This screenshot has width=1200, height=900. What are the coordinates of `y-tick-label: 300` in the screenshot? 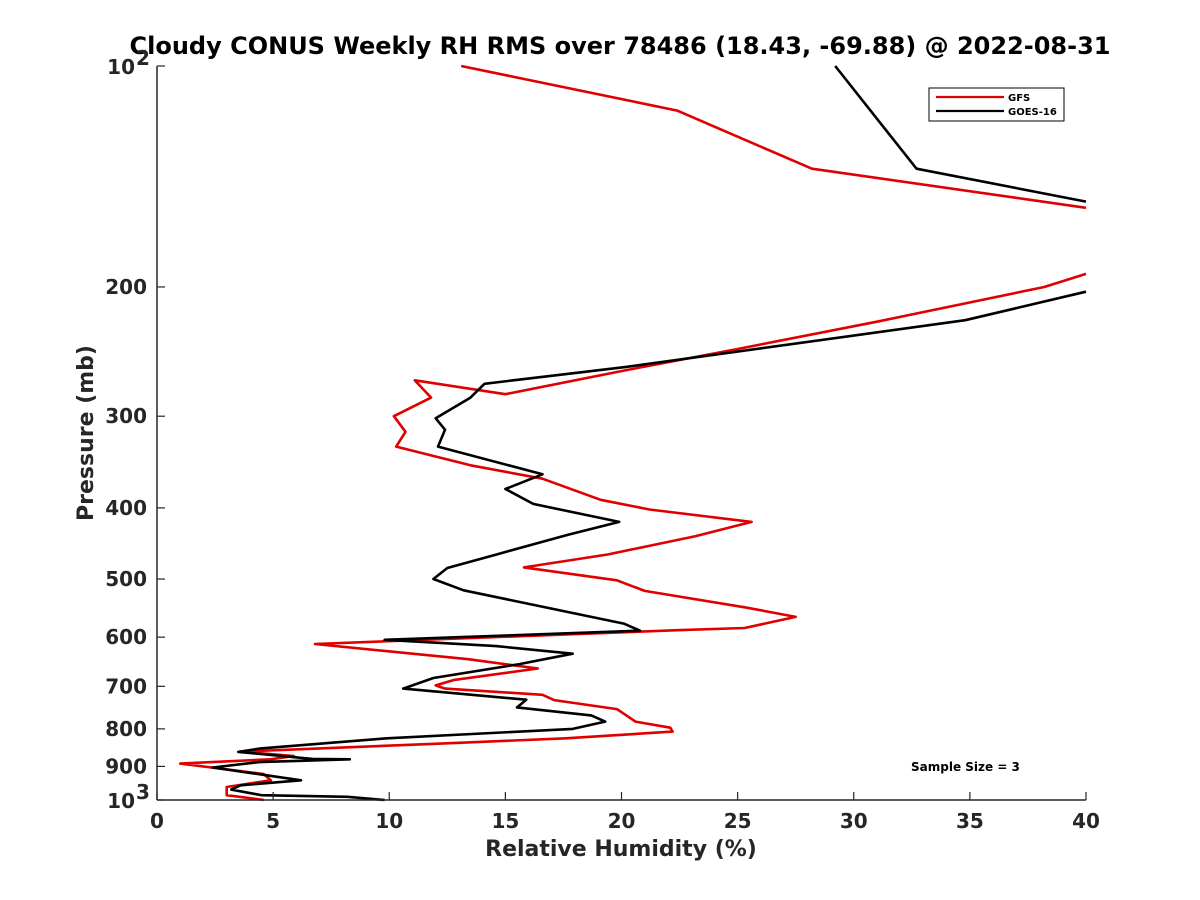 It's located at (126, 416).